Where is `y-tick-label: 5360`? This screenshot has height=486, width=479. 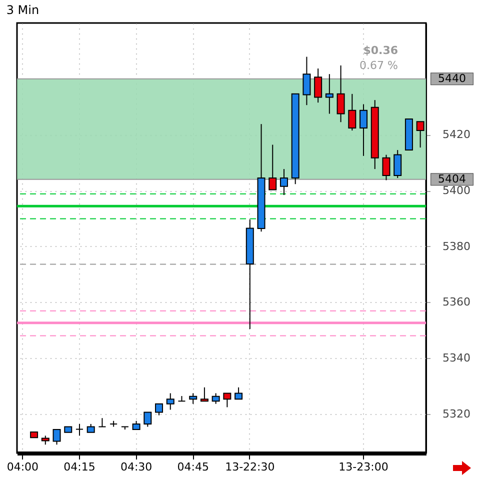 y-tick-label: 5360 is located at coordinates (456, 302).